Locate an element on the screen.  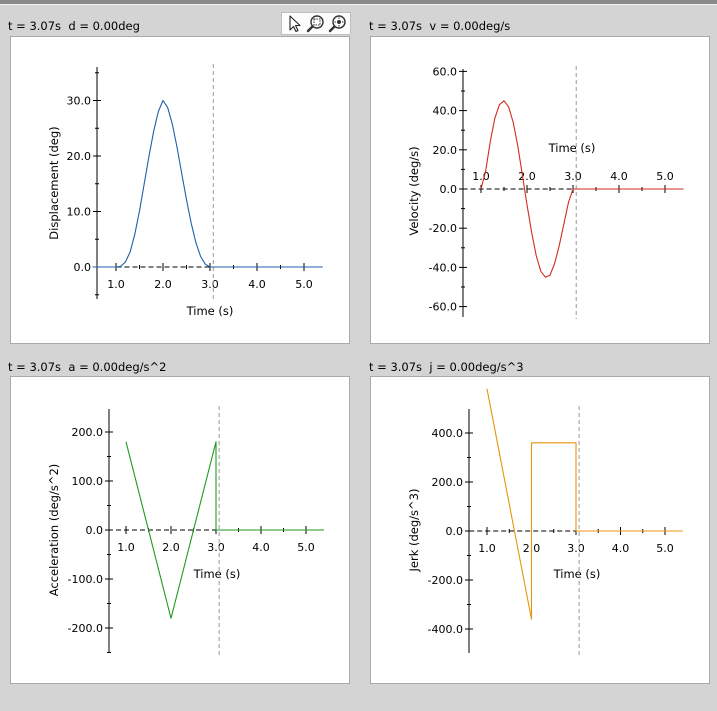
y-tick-label: 30.0 is located at coordinates (79, 101).